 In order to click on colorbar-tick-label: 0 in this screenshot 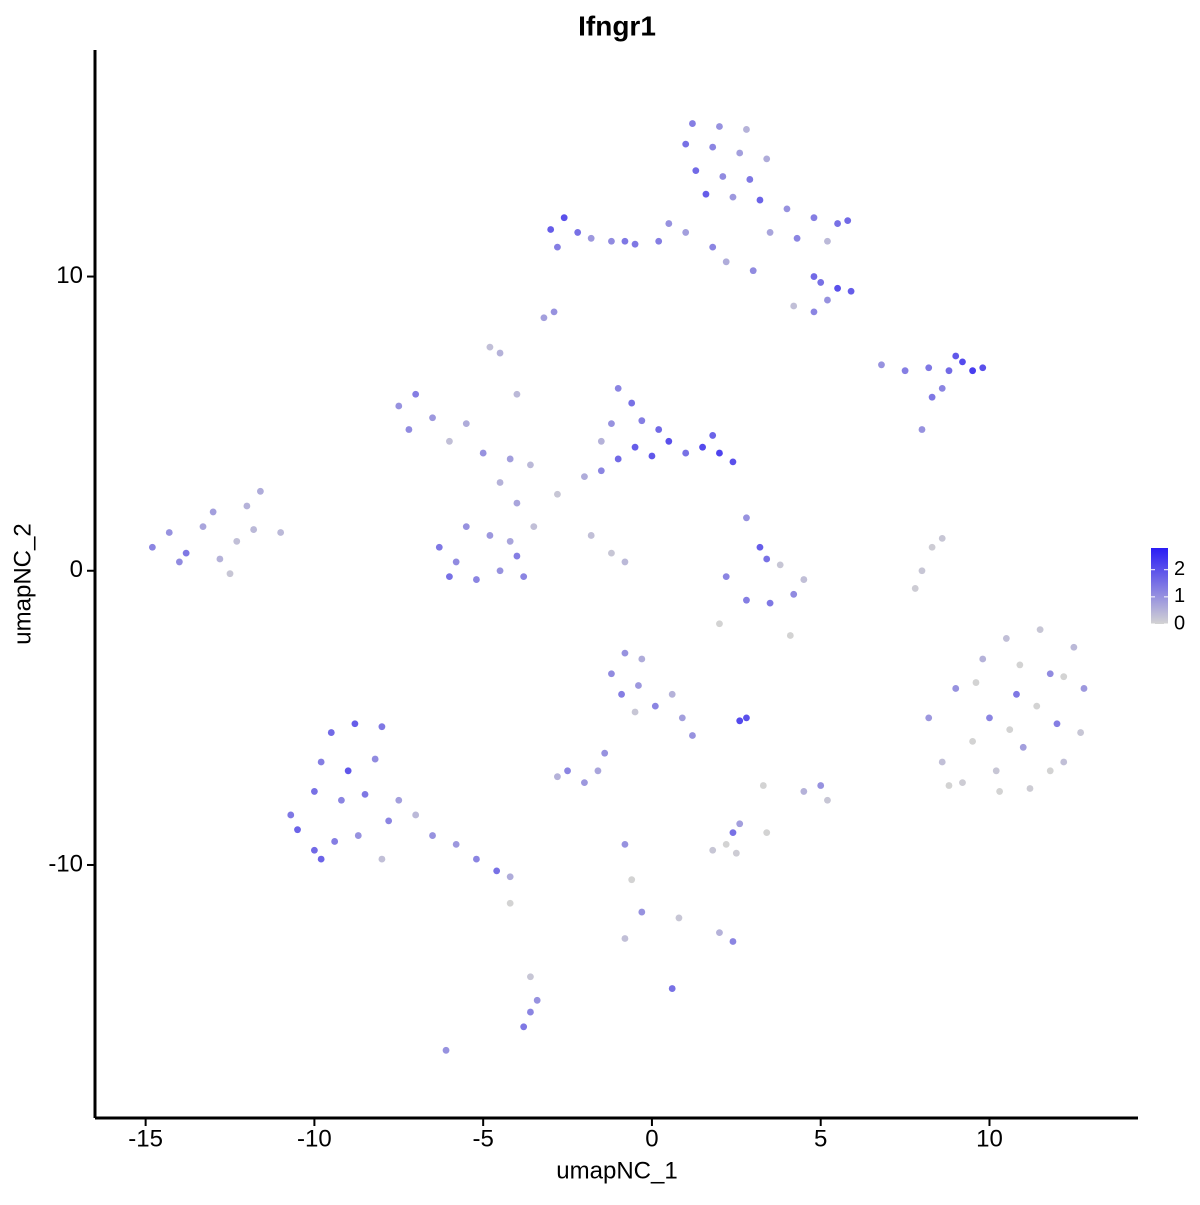, I will do `click(1179, 623)`.